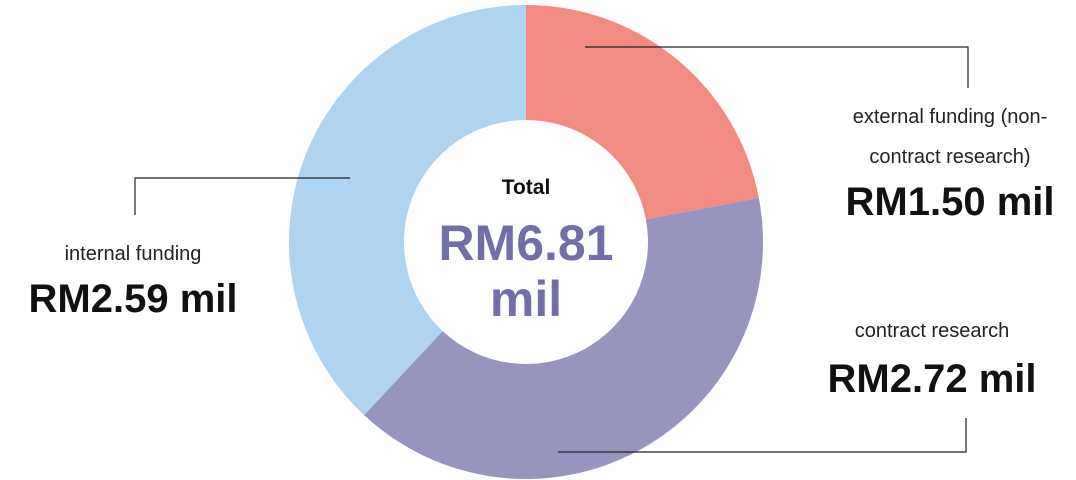 This screenshot has width=1076, height=480. What do you see at coordinates (526, 271) in the screenshot?
I see `total-label: RM6.81 mil` at bounding box center [526, 271].